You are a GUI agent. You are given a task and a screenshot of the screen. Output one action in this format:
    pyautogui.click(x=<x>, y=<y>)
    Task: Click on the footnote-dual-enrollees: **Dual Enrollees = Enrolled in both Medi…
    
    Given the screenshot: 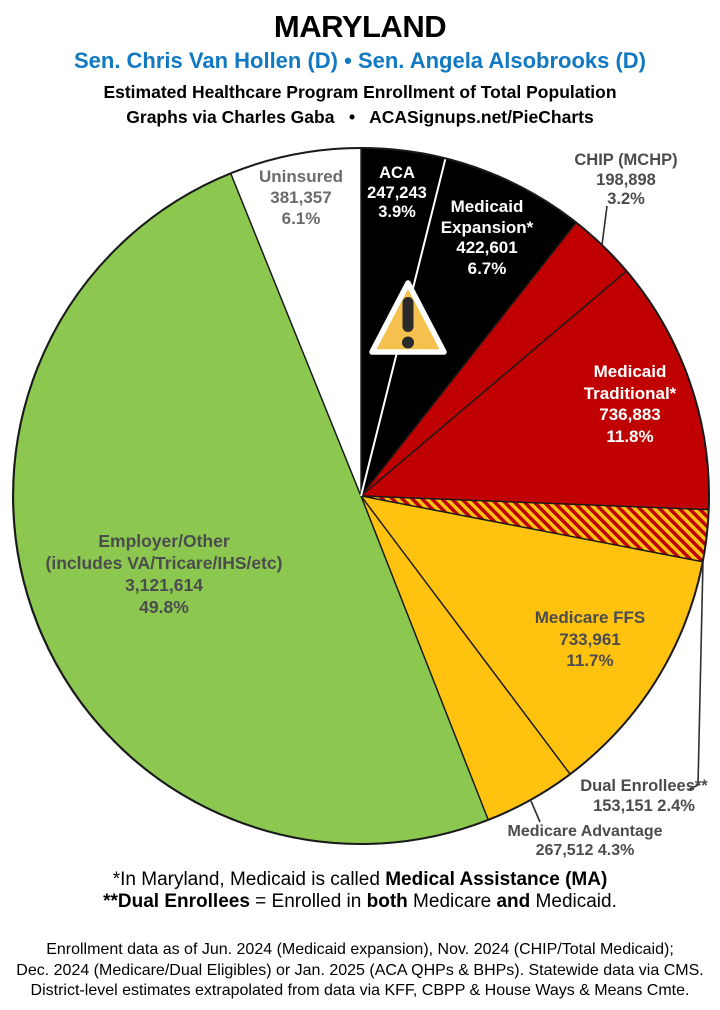 What is the action you would take?
    pyautogui.click(x=360, y=901)
    